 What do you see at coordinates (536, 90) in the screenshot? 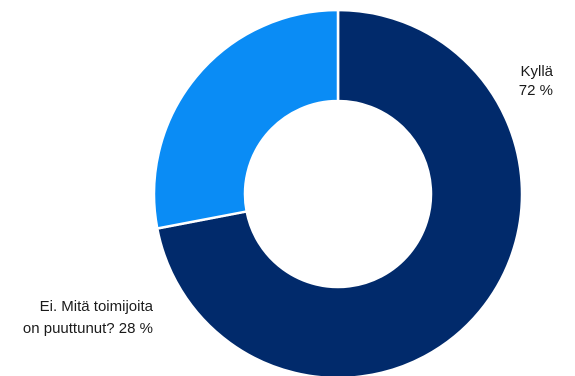
I see `slice-label-1-line-2: 72 %` at bounding box center [536, 90].